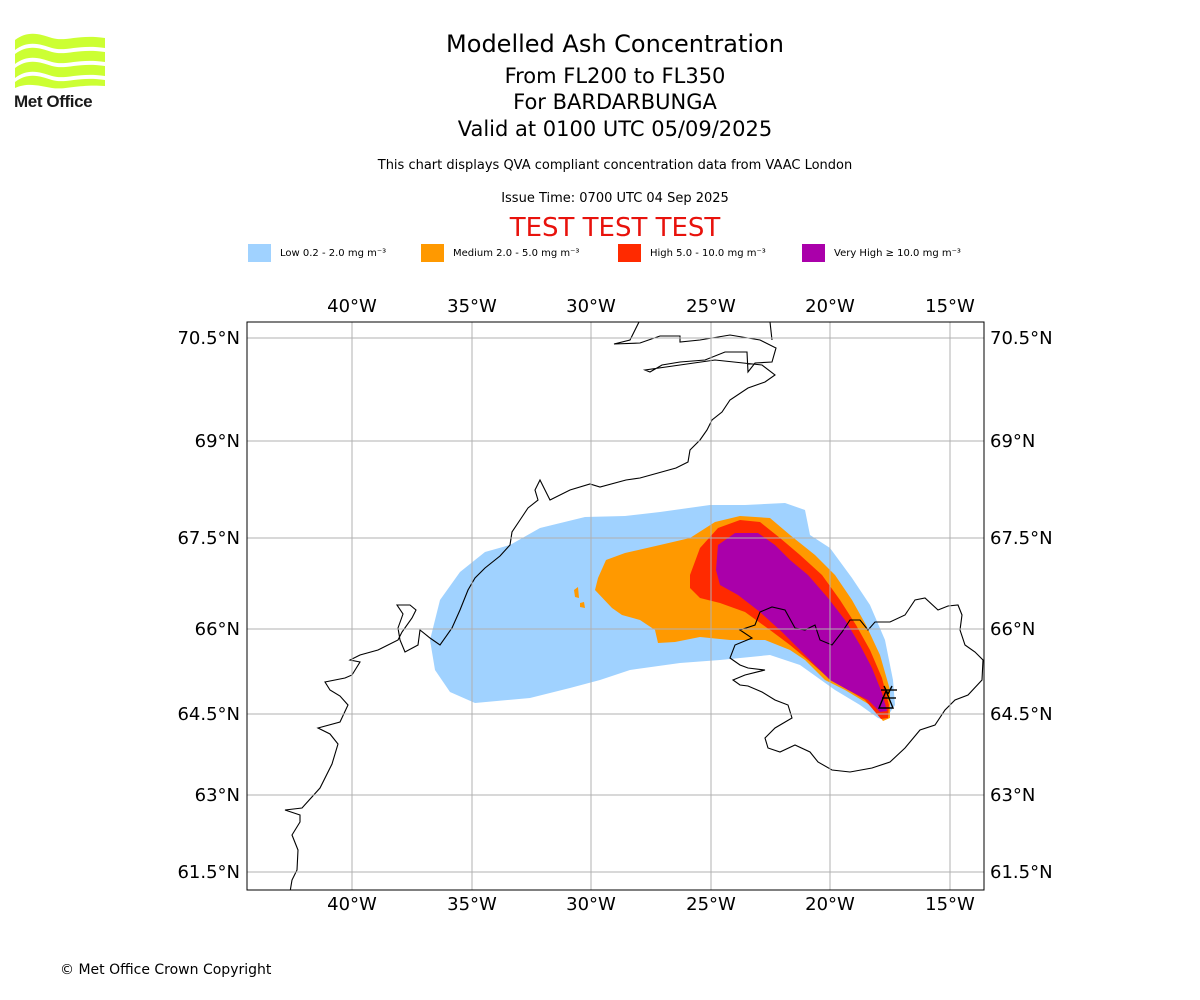 The image size is (1200, 1000). Describe the element at coordinates (711, 904) in the screenshot. I see `lon-label-bottom: 25°W` at that location.